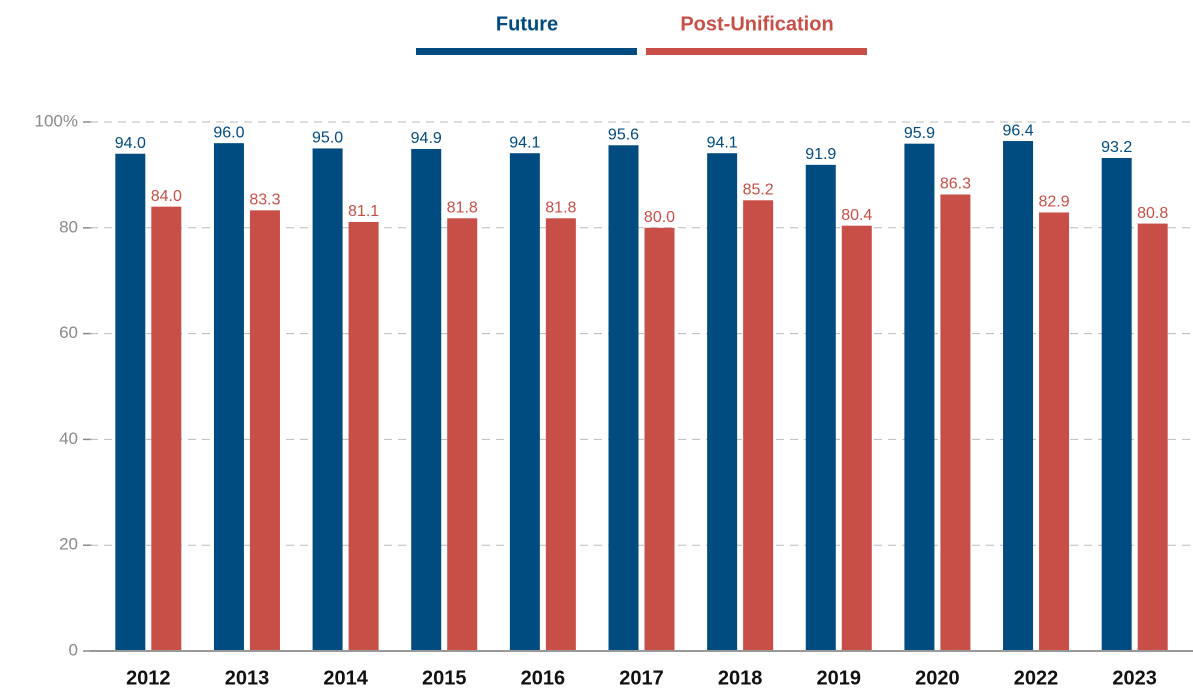  What do you see at coordinates (543, 678) in the screenshot?
I see `x-tick-label: 2016` at bounding box center [543, 678].